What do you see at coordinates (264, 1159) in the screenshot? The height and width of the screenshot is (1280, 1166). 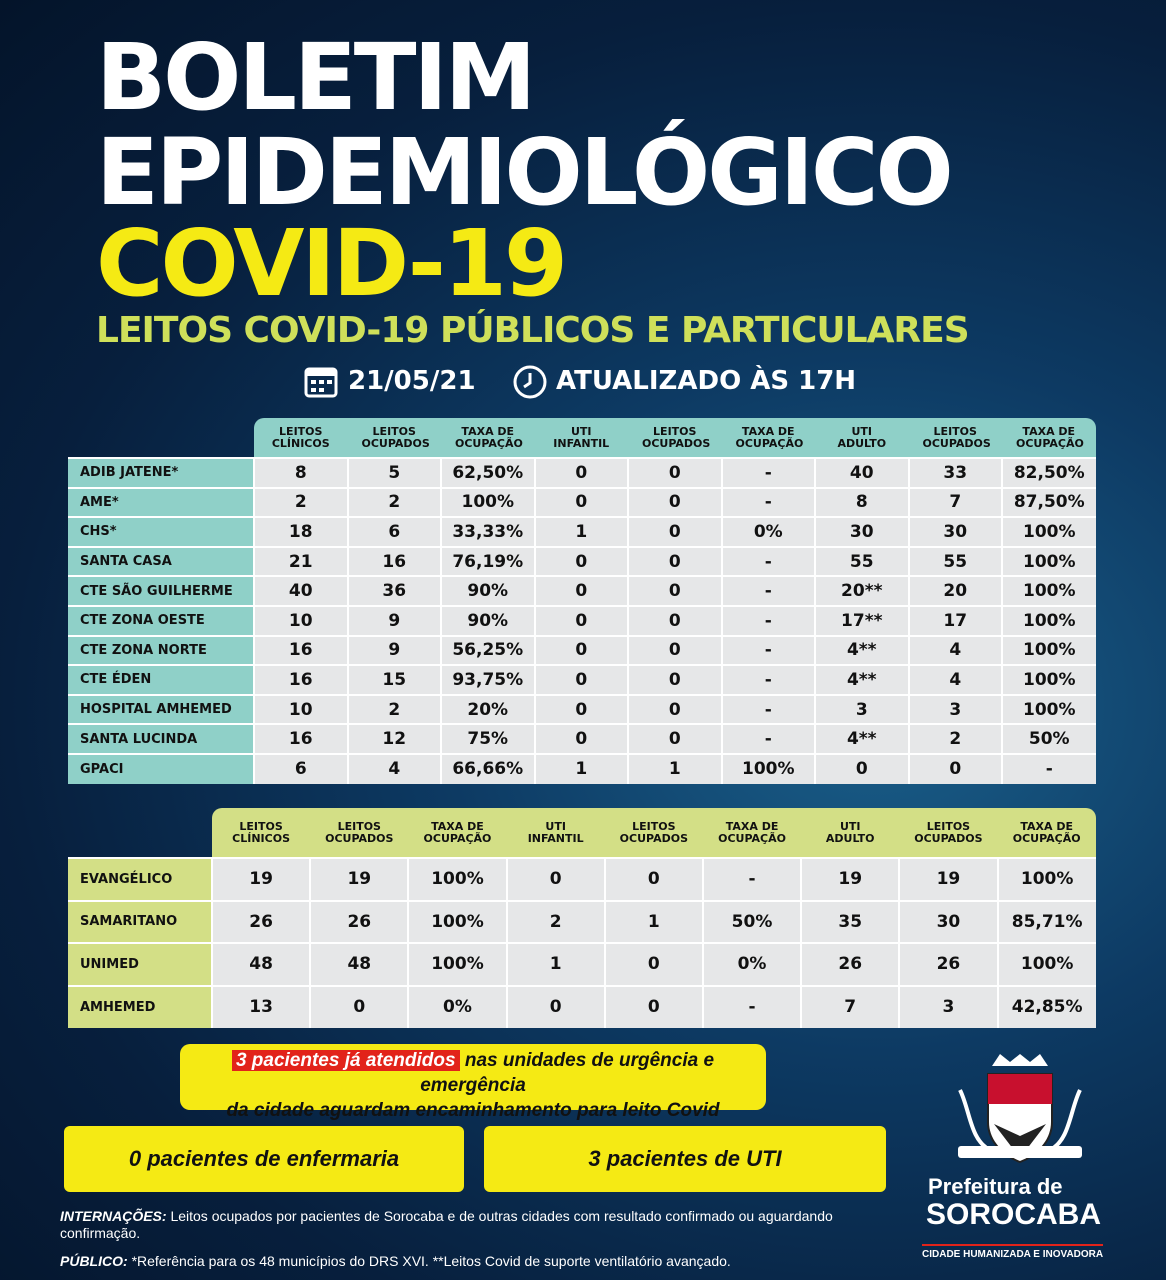 I see `ward-box: 0 pacientes de enfermaria` at bounding box center [264, 1159].